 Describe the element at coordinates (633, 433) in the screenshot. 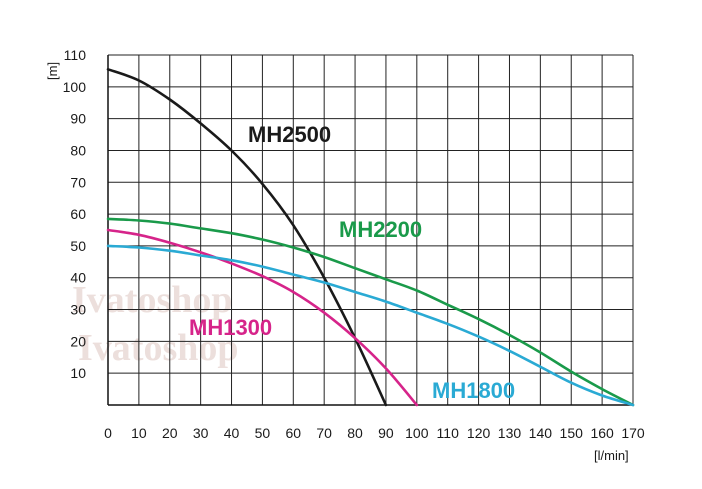

I see `x-tick-label: 170` at that location.